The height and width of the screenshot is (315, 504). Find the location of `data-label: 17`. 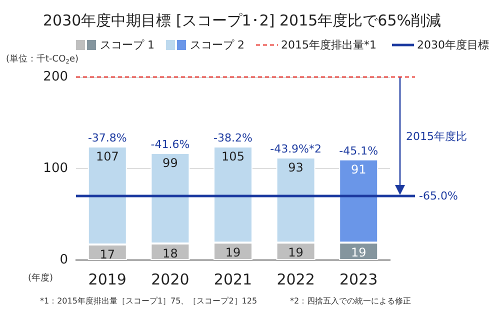

data-label: 17 is located at coordinates (108, 254).